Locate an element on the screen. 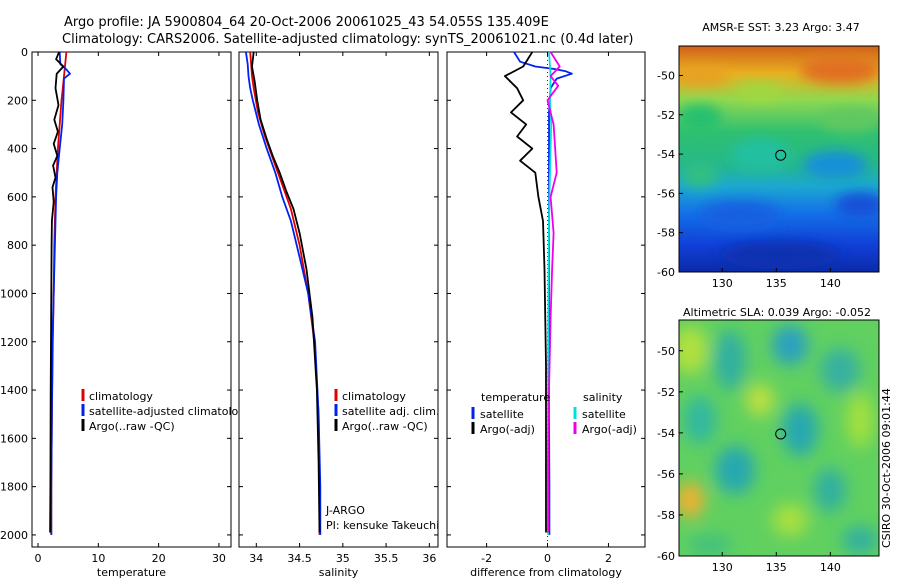 This screenshot has width=900, height=580. legend-header: salinity is located at coordinates (603, 397).